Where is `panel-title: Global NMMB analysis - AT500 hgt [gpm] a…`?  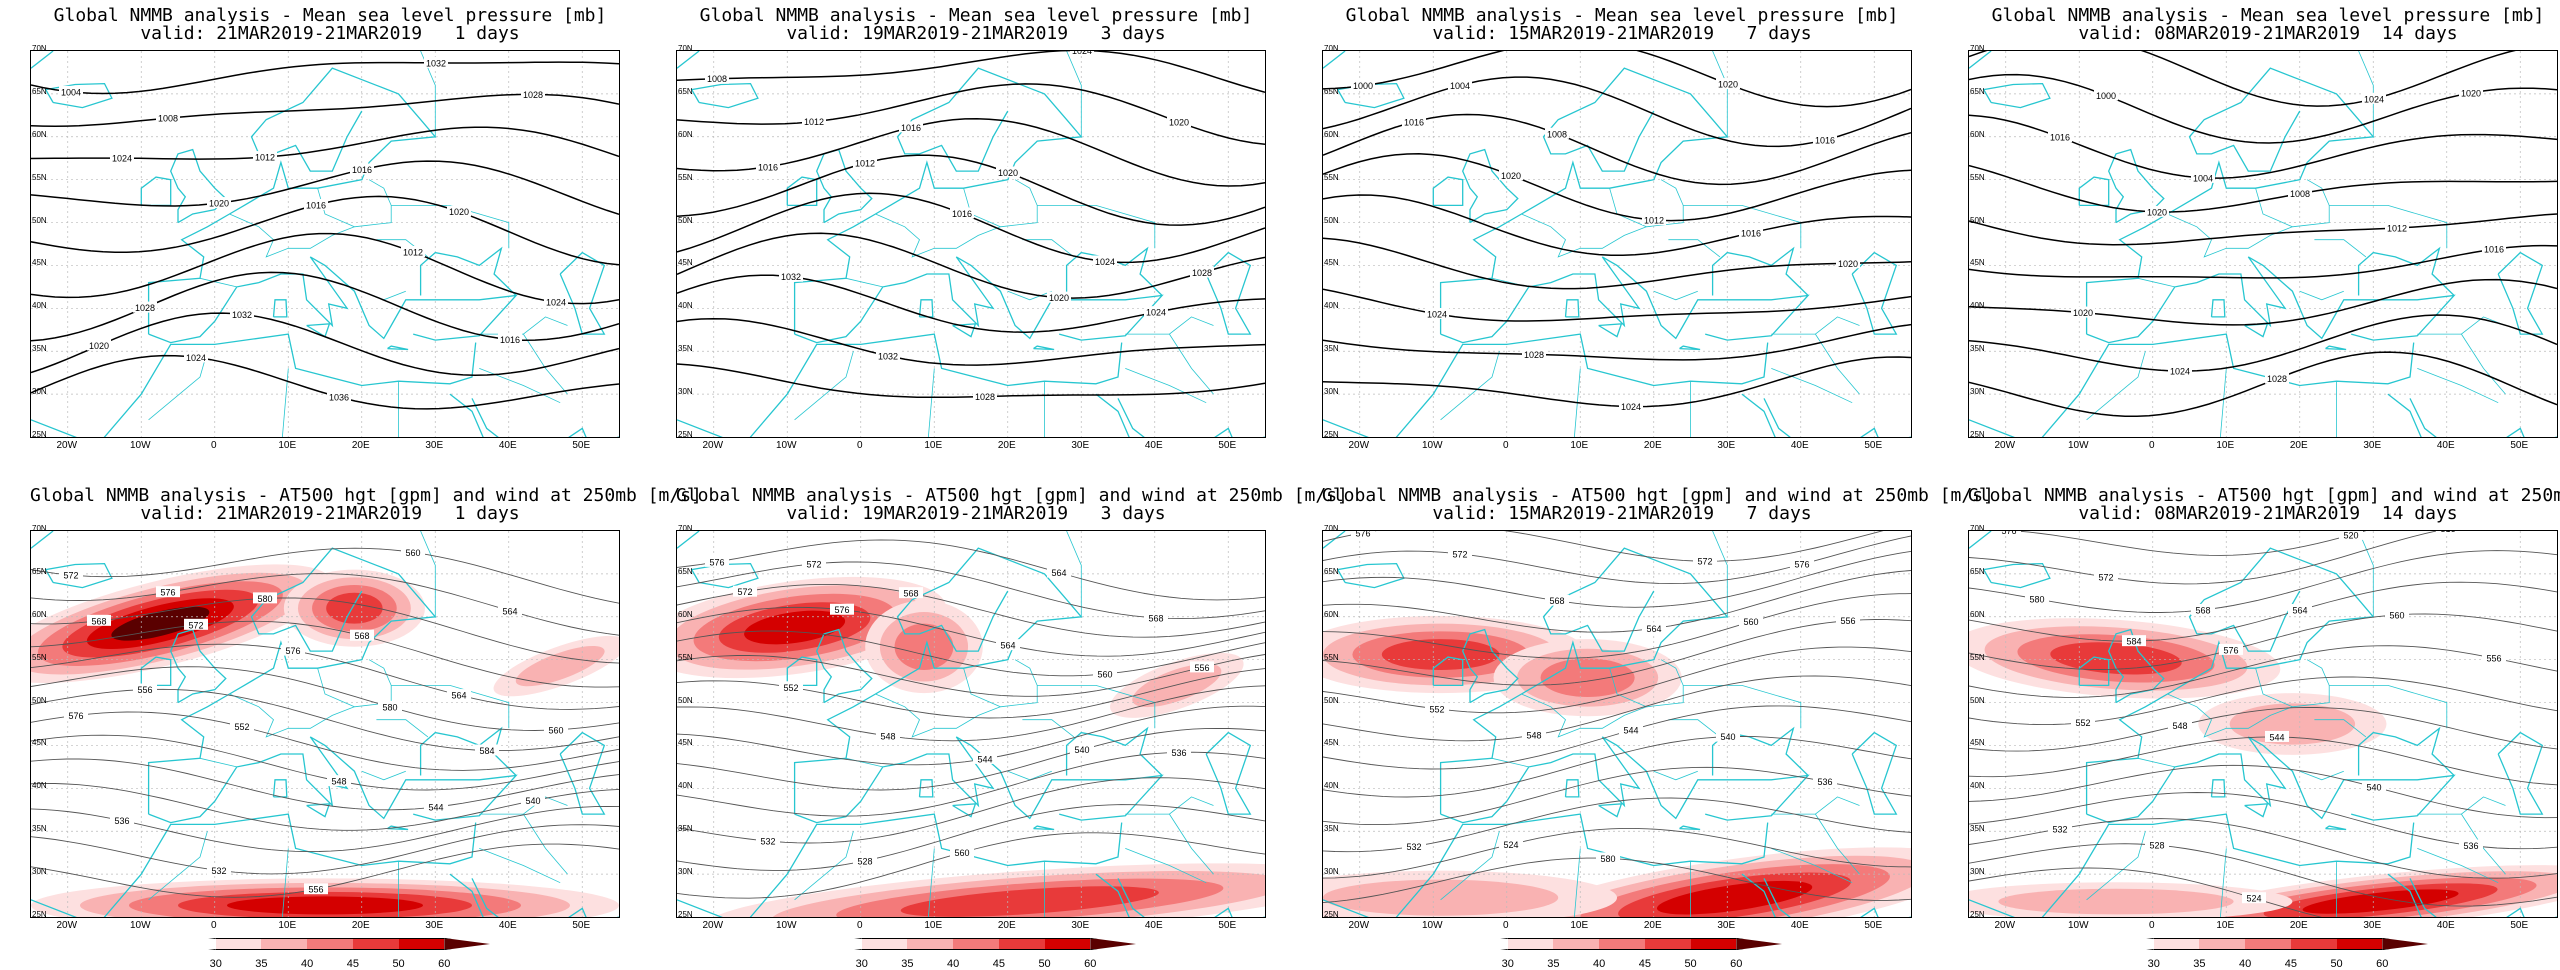 panel-title: Global NMMB analysis - AT500 hgt [gpm] a… is located at coordinates (2264, 495).